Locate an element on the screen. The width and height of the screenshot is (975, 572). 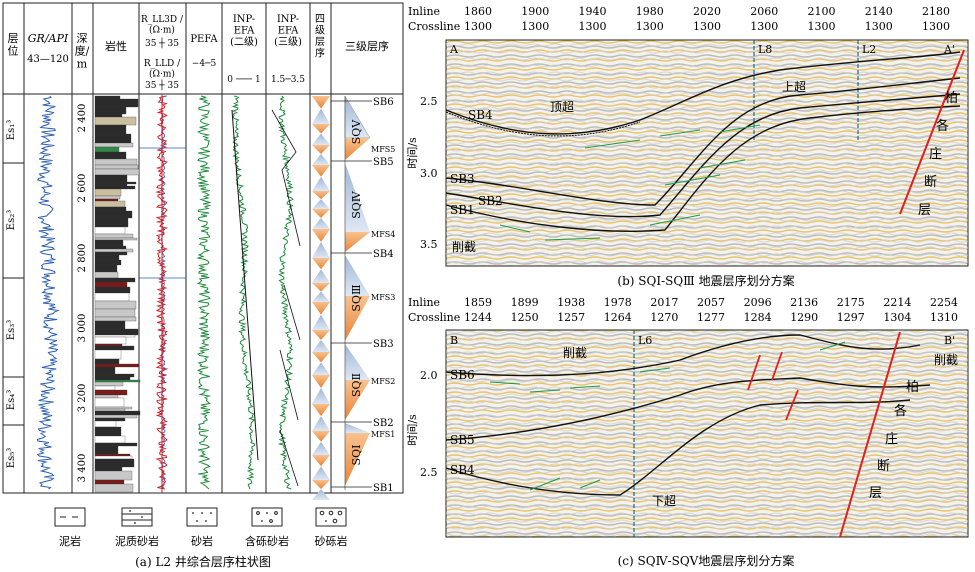
formation-boundaries is located at coordinates (13, 294).